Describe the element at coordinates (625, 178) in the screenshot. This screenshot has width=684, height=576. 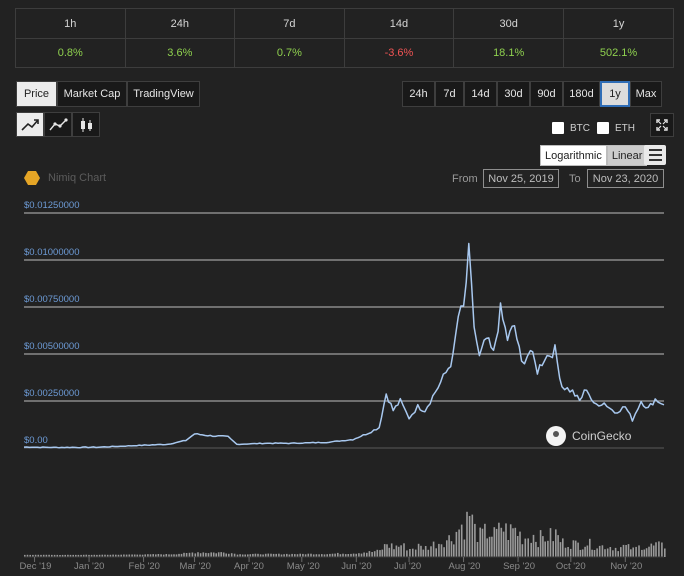
I see `to-date-input: Nov 23, 2020` at that location.